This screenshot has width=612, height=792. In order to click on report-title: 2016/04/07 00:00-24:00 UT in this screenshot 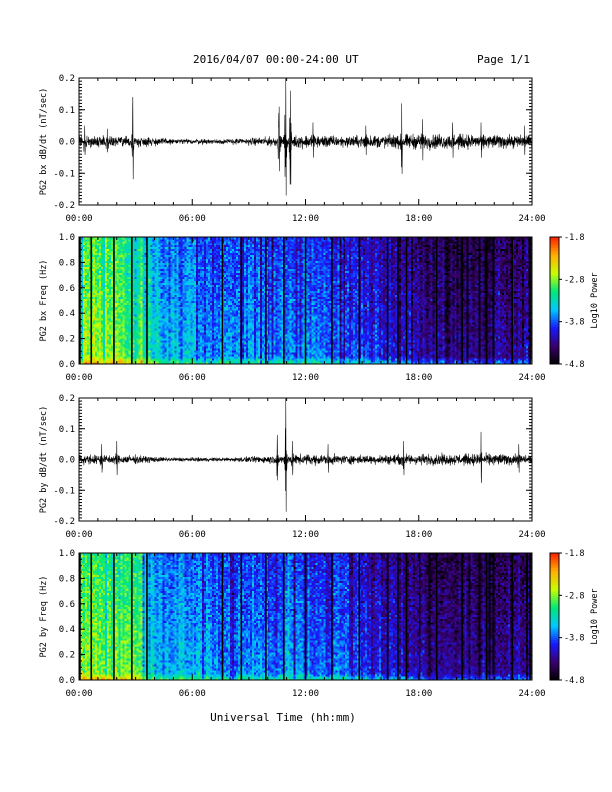, I will do `click(276, 60)`.